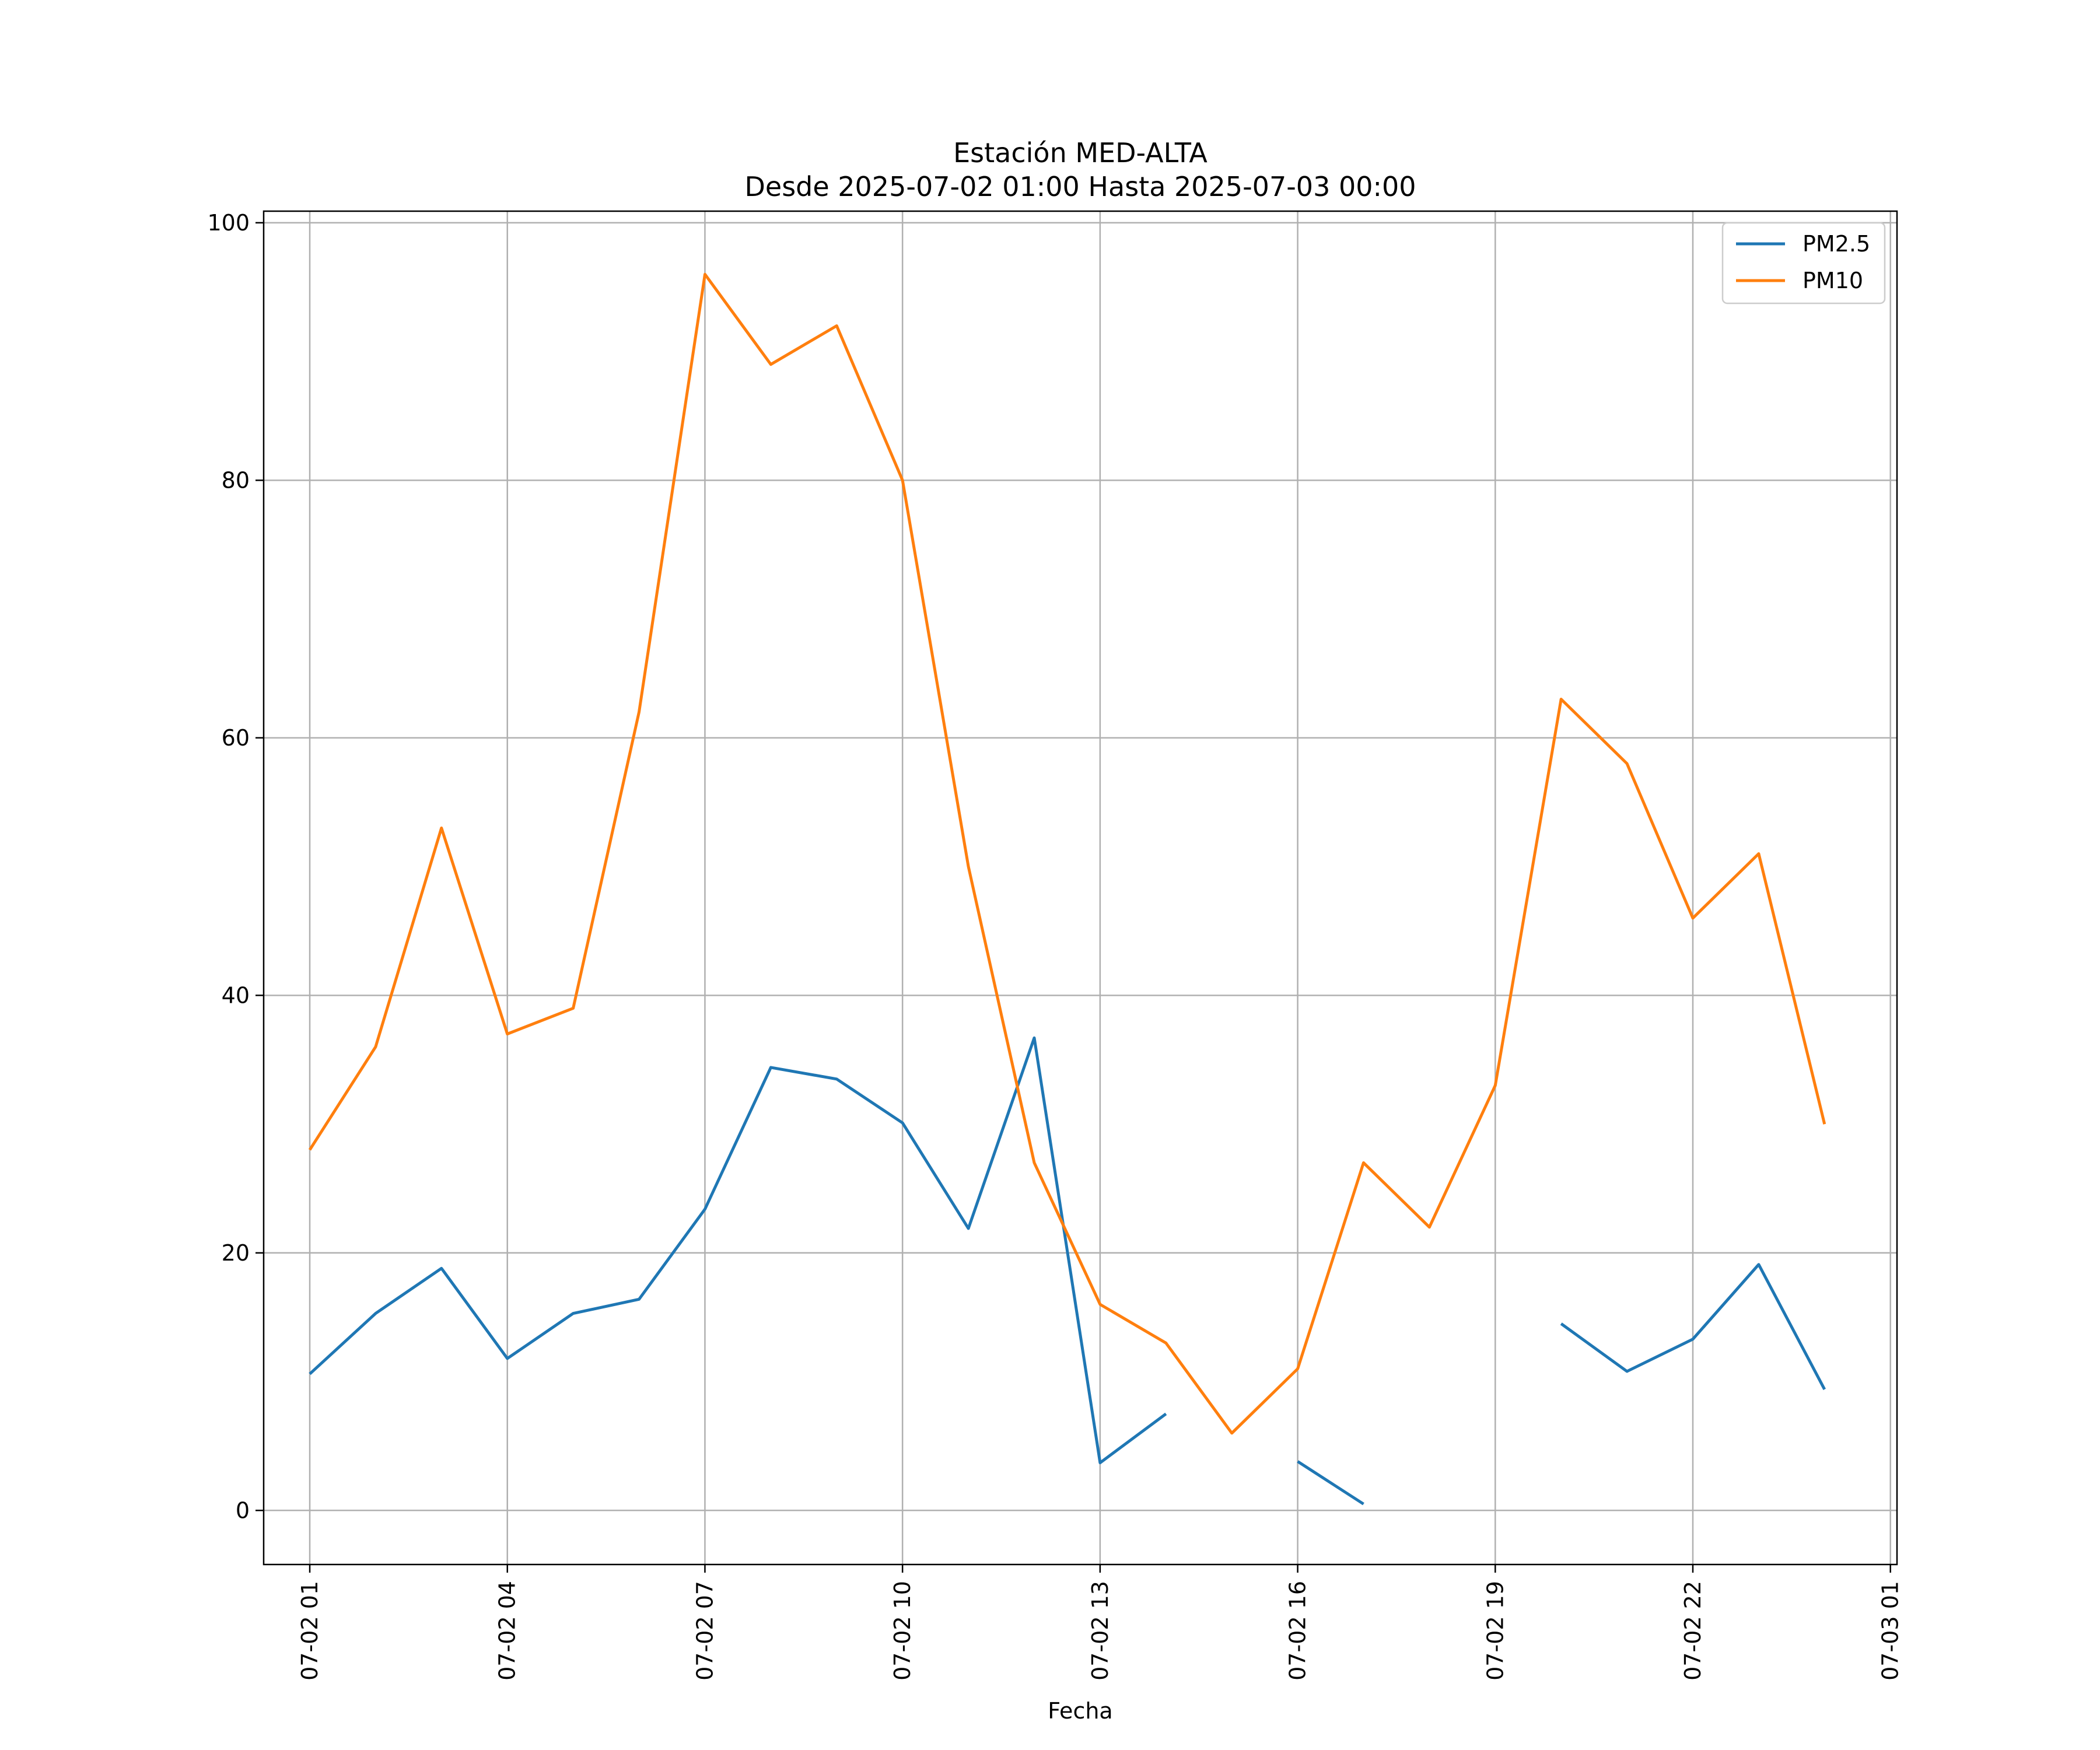 Image resolution: width=2100 pixels, height=1750 pixels. I want to click on y-tick-label: 60, so click(236, 738).